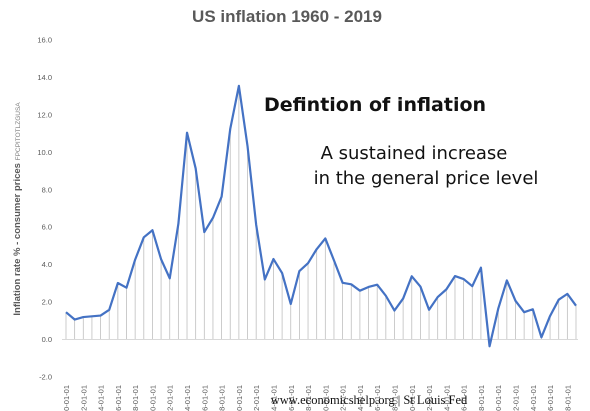 Image resolution: width=590 pixels, height=411 pixels. I want to click on x-tick-label: 1962-01-01, so click(83, 398).